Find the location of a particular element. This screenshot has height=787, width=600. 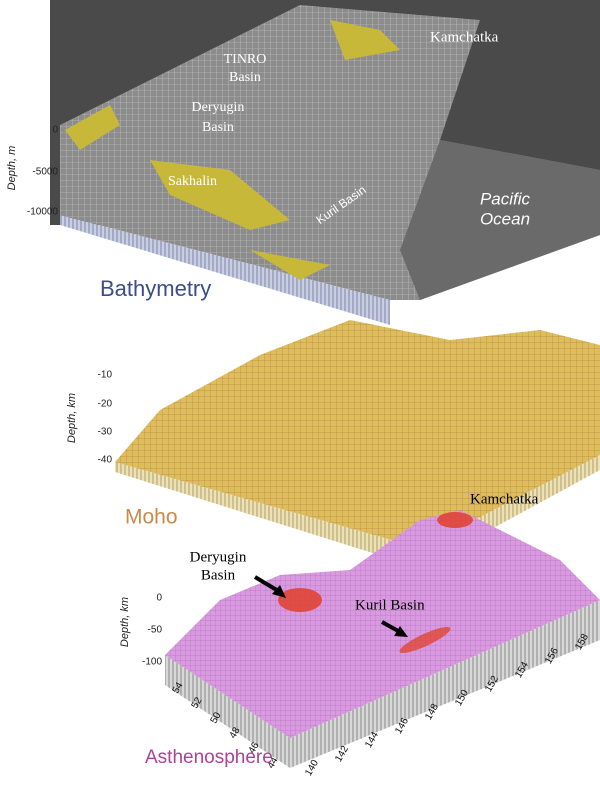

annotation: Pacific is located at coordinates (505, 198).